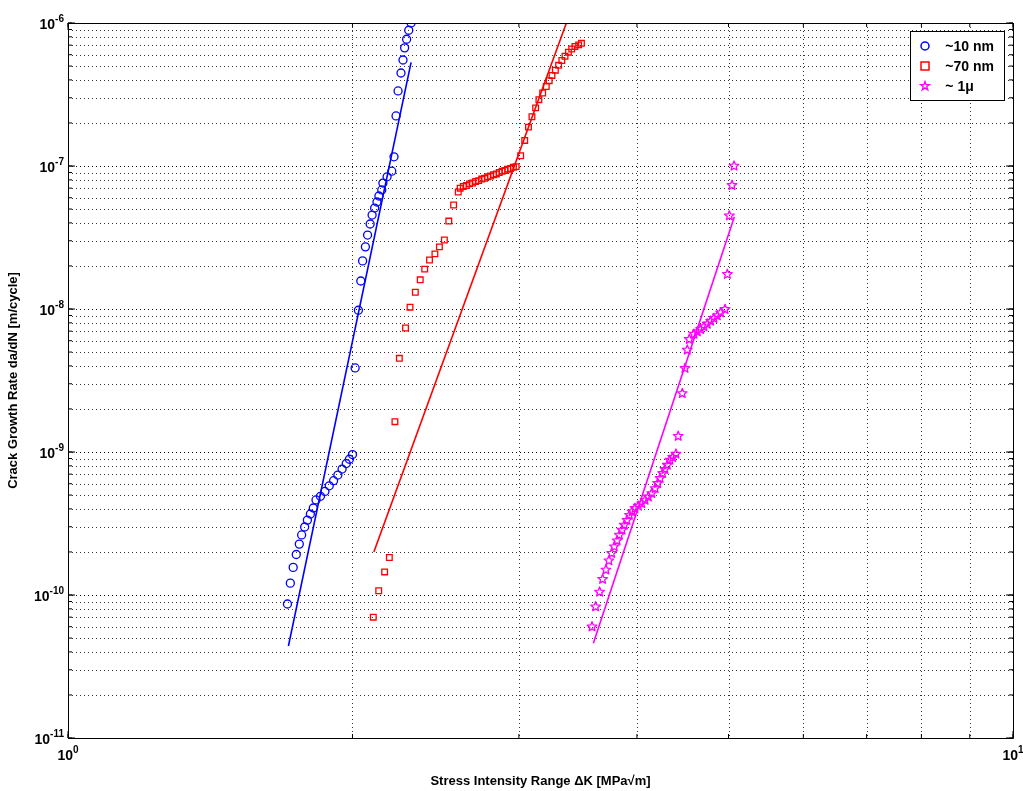 The height and width of the screenshot is (791, 1023). I want to click on legend-label: ~70 nm, so click(969, 66).